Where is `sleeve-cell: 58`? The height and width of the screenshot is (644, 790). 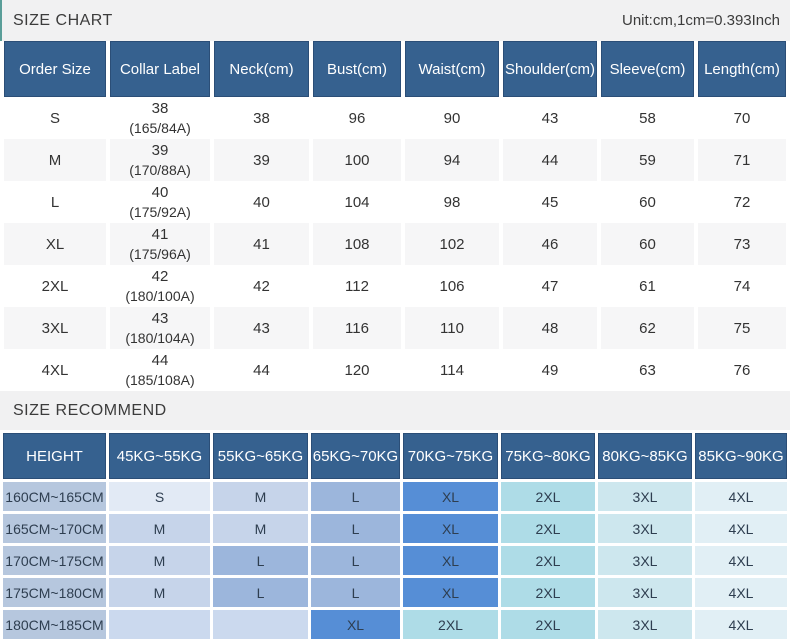
sleeve-cell: 58 is located at coordinates (647, 118).